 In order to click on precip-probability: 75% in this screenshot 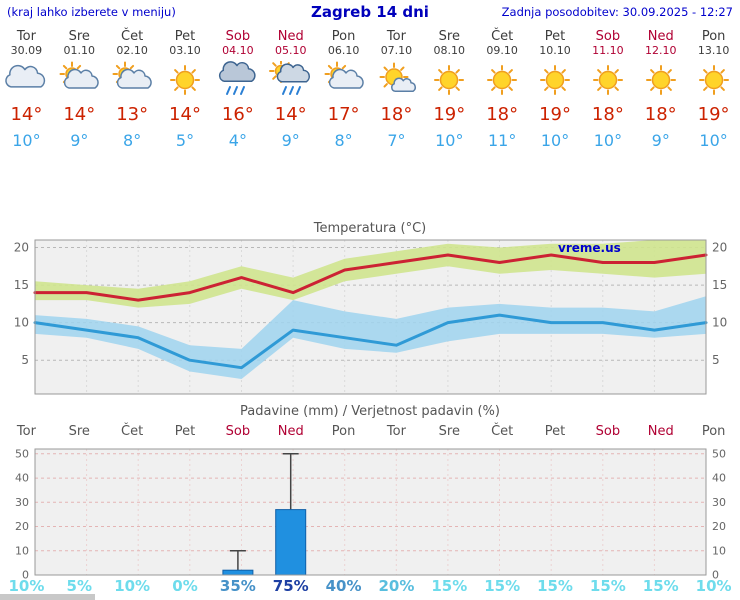, I will do `click(290, 586)`.